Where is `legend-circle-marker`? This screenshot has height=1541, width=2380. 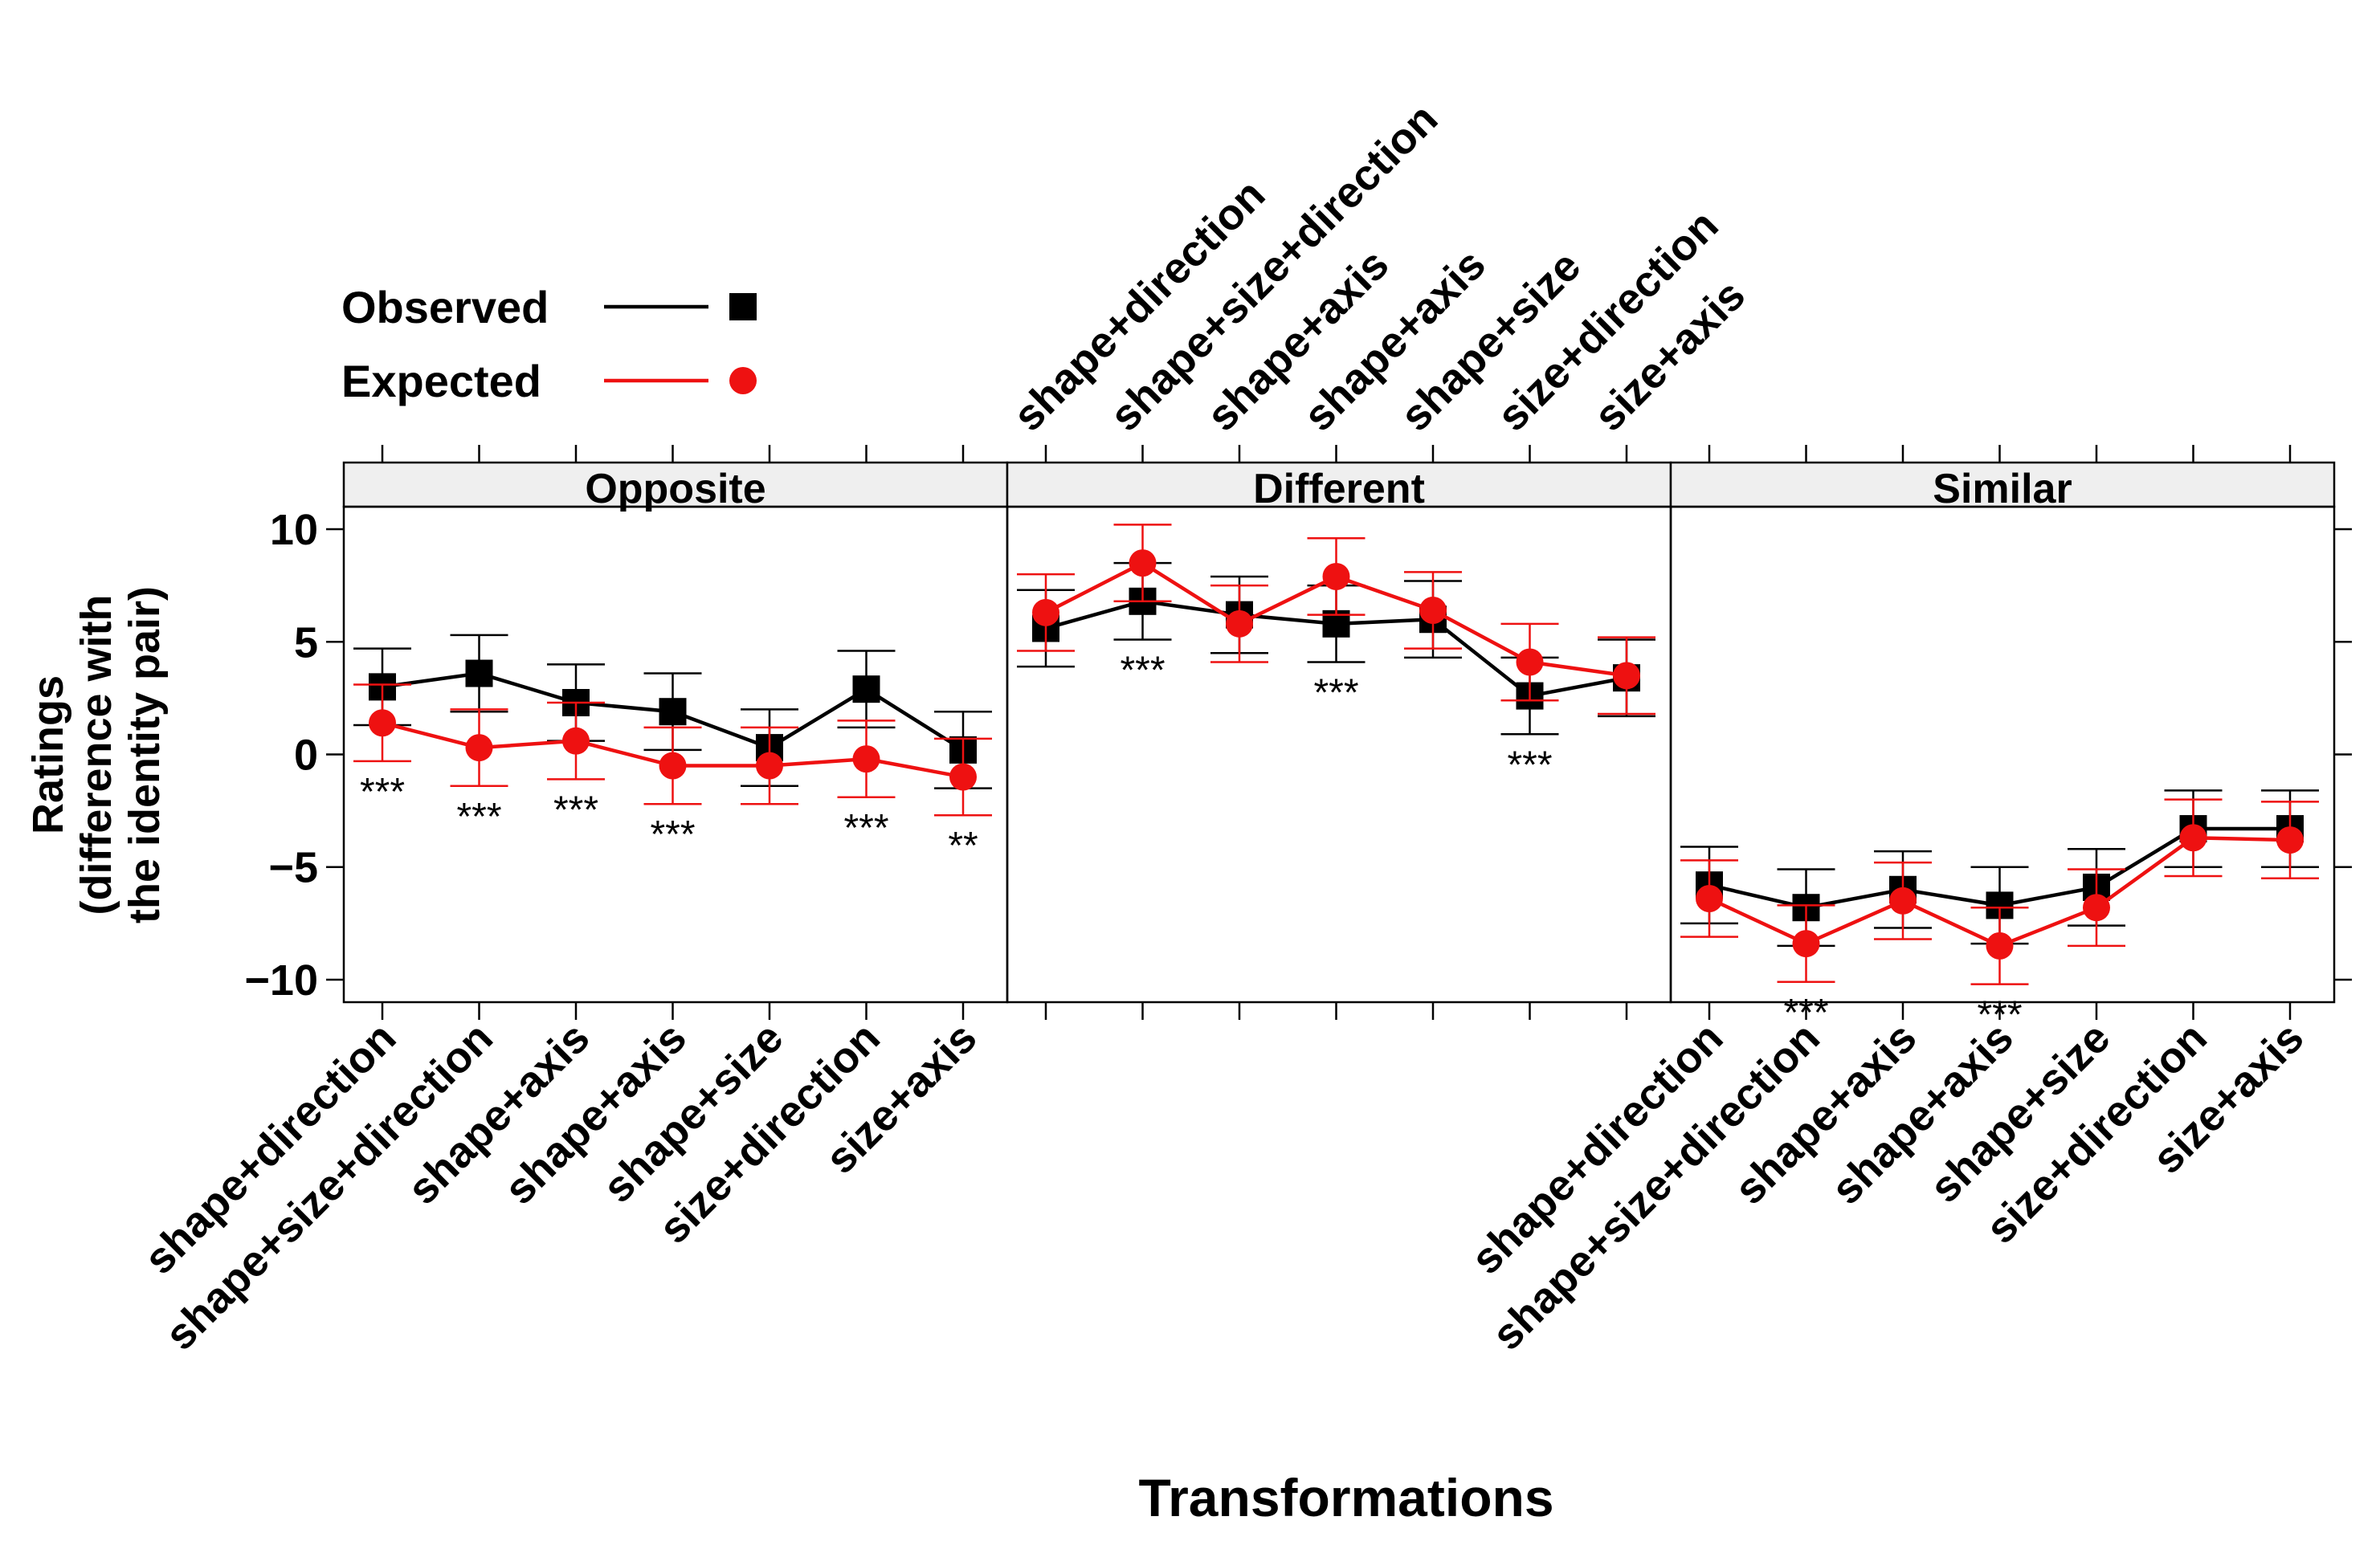 legend-circle-marker is located at coordinates (743, 380).